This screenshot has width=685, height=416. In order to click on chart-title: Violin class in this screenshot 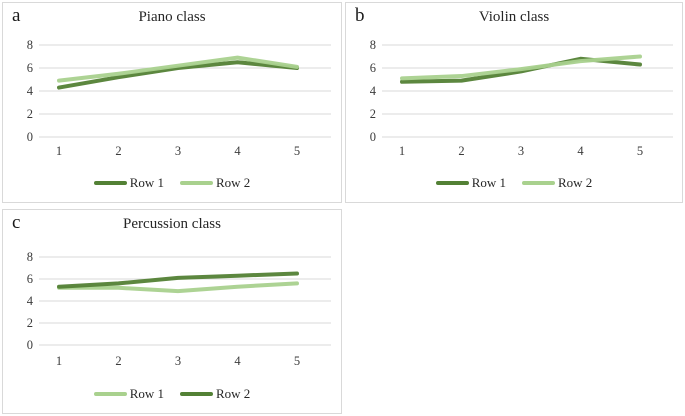, I will do `click(514, 17)`.